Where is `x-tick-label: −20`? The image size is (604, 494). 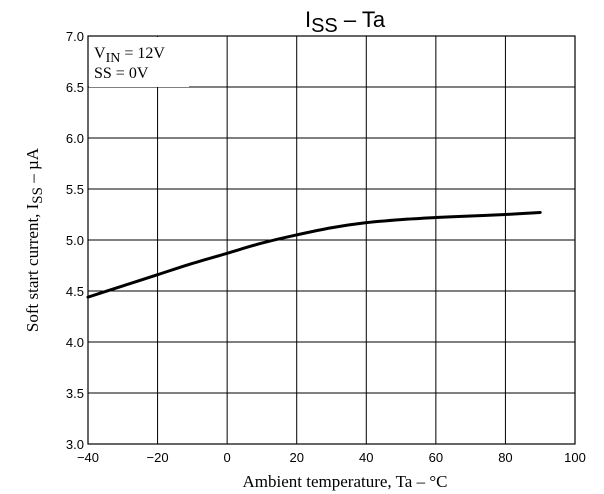
x-tick-label: −20 is located at coordinates (158, 457).